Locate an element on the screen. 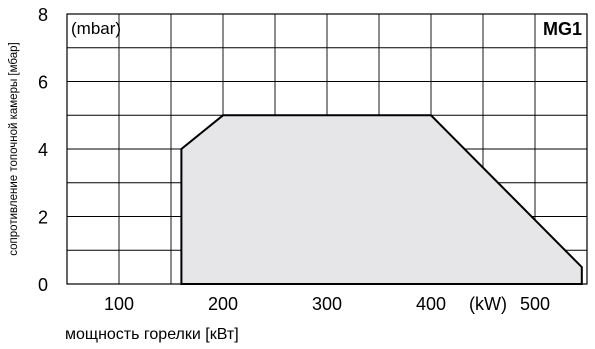 Image resolution: width=595 pixels, height=349 pixels. y-tick-label: 0 is located at coordinates (43, 285).